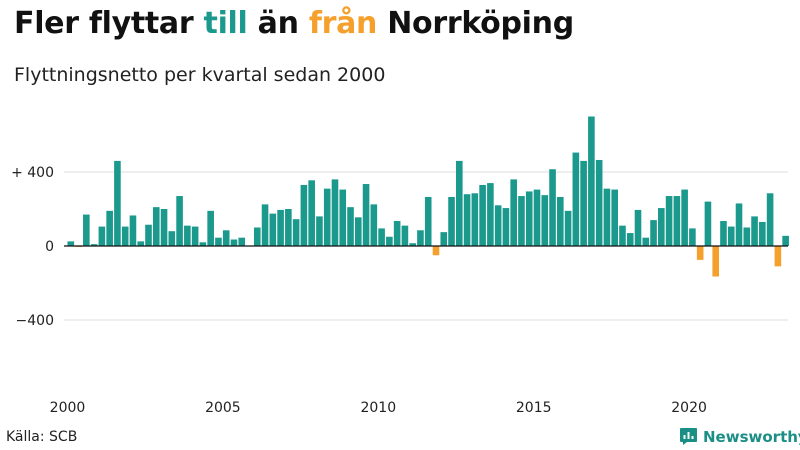  Describe the element at coordinates (35, 321) in the screenshot. I see `y-tick-label: −400` at that location.